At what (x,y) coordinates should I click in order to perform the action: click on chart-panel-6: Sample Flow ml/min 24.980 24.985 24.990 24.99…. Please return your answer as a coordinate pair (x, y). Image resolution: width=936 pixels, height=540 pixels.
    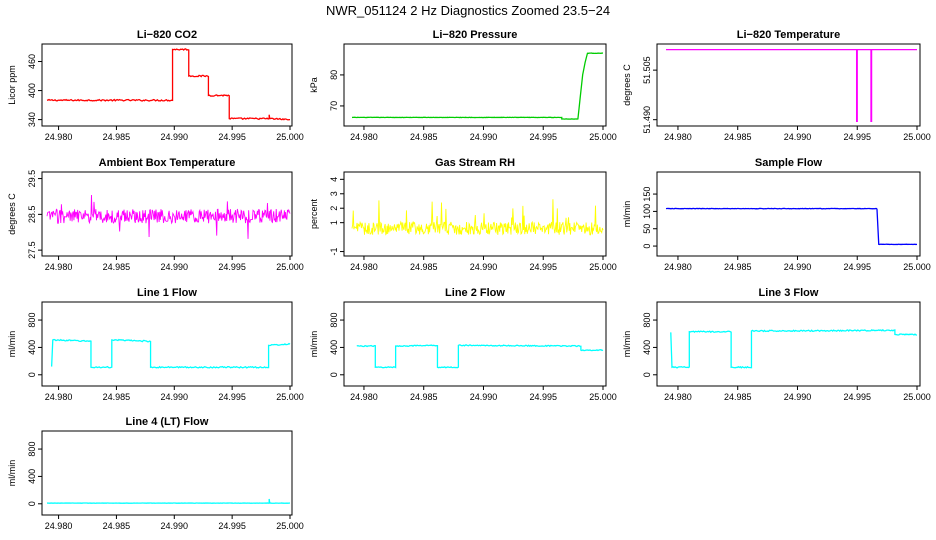
    Looking at the image, I should click on (776, 214).